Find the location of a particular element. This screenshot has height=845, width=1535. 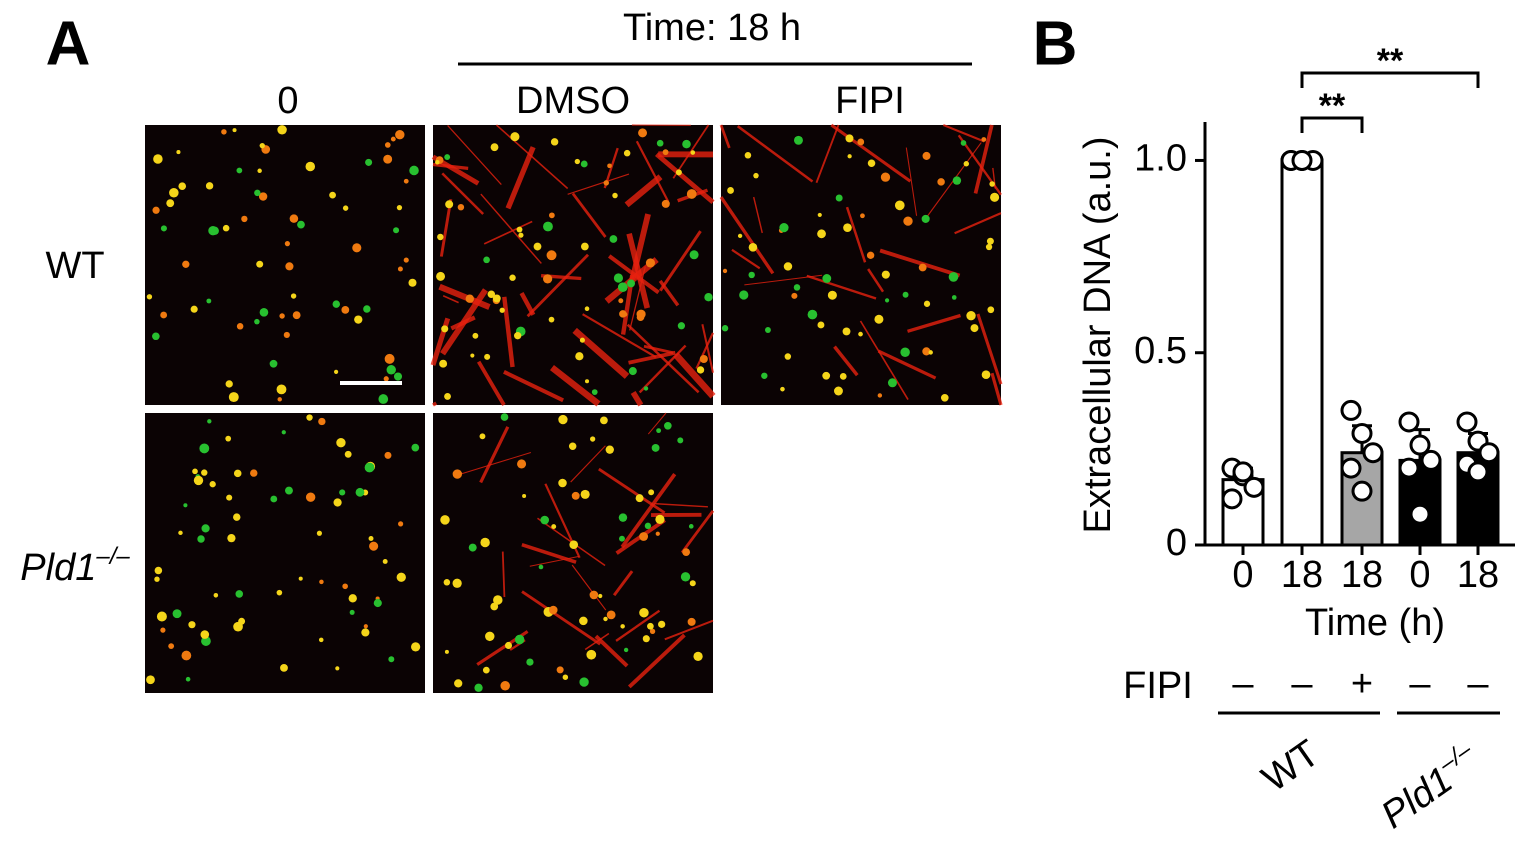

treatment-sign: – is located at coordinates (1302, 684).